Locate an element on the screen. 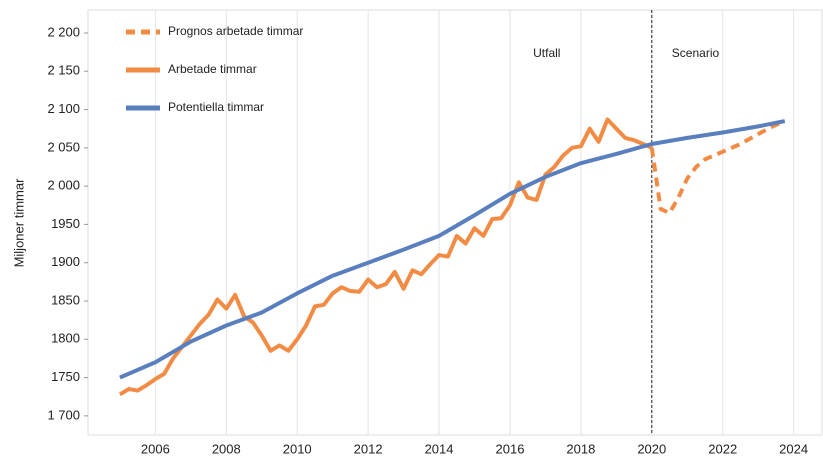  legend-label: Prognos arbetade timmar is located at coordinates (235, 31).